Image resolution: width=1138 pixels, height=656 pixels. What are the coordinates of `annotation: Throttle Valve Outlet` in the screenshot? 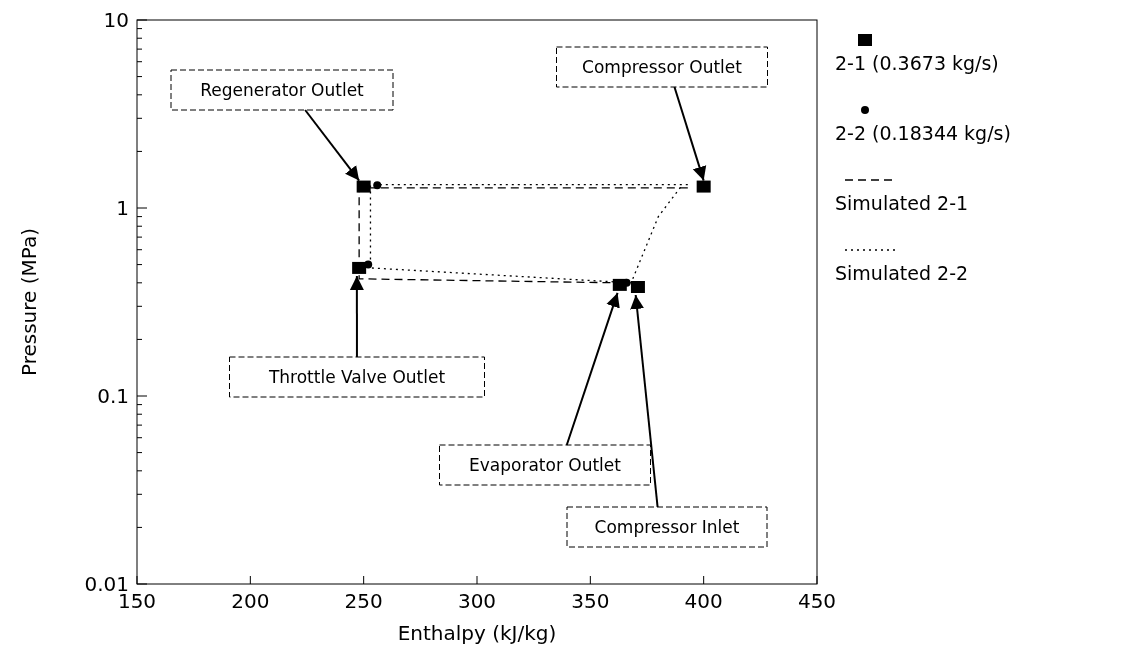 It's located at (356, 377).